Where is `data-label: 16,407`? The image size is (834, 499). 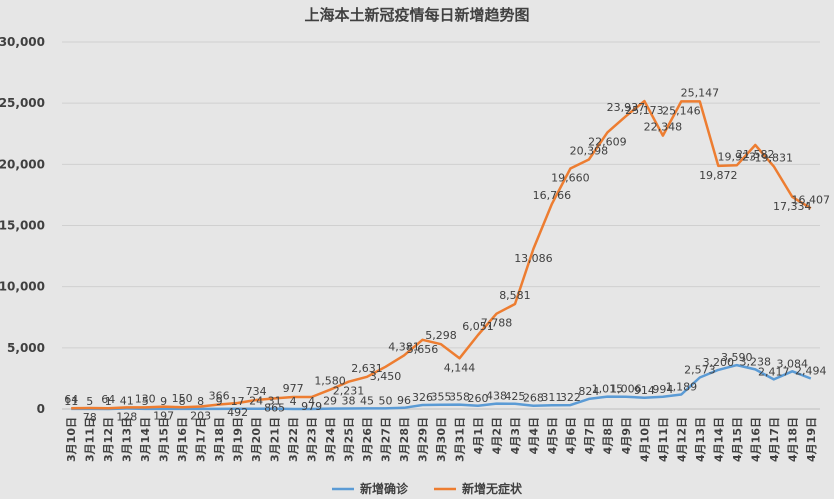
data-label: 16,407 is located at coordinates (811, 199).